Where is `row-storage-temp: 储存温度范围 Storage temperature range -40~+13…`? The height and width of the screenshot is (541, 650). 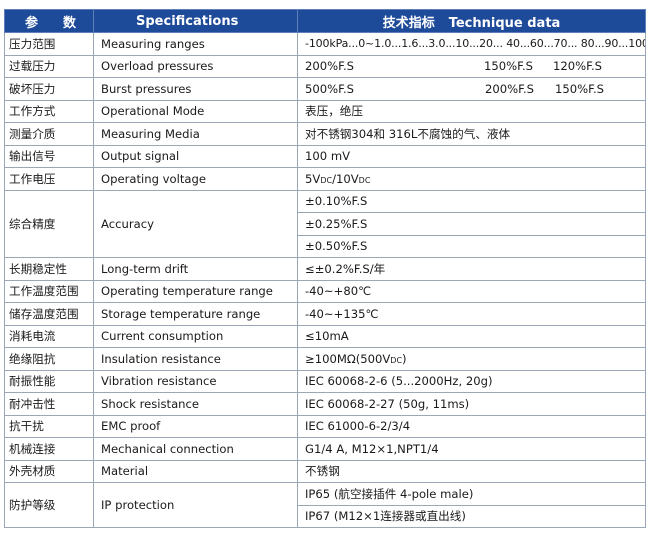
row-storage-temp: 储存温度范围 Storage temperature range -40~+13… is located at coordinates (325, 314).